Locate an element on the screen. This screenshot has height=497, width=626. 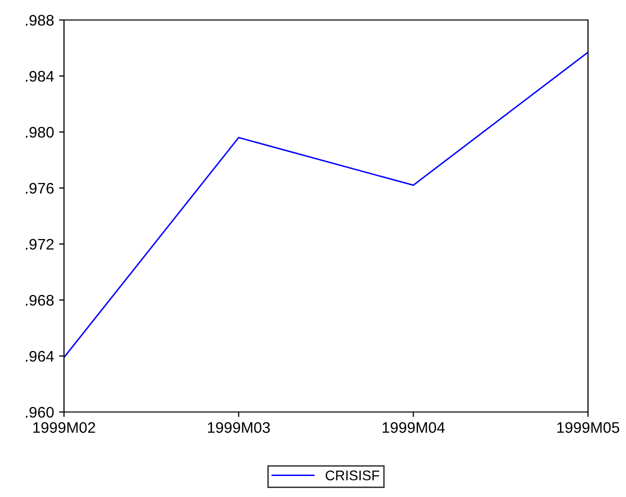
x-tick-label: 1999M03 is located at coordinates (239, 427).